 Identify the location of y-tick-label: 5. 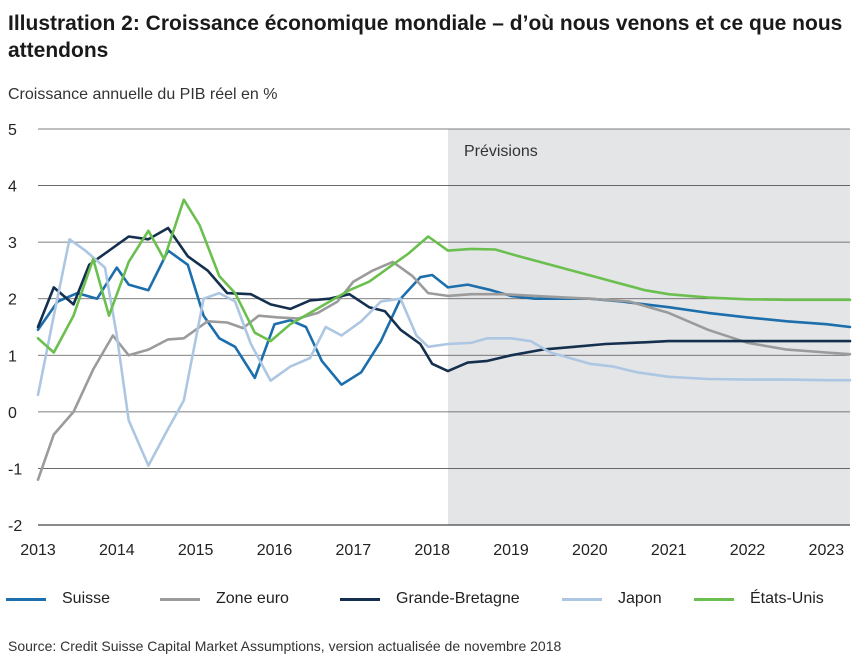
(12, 130).